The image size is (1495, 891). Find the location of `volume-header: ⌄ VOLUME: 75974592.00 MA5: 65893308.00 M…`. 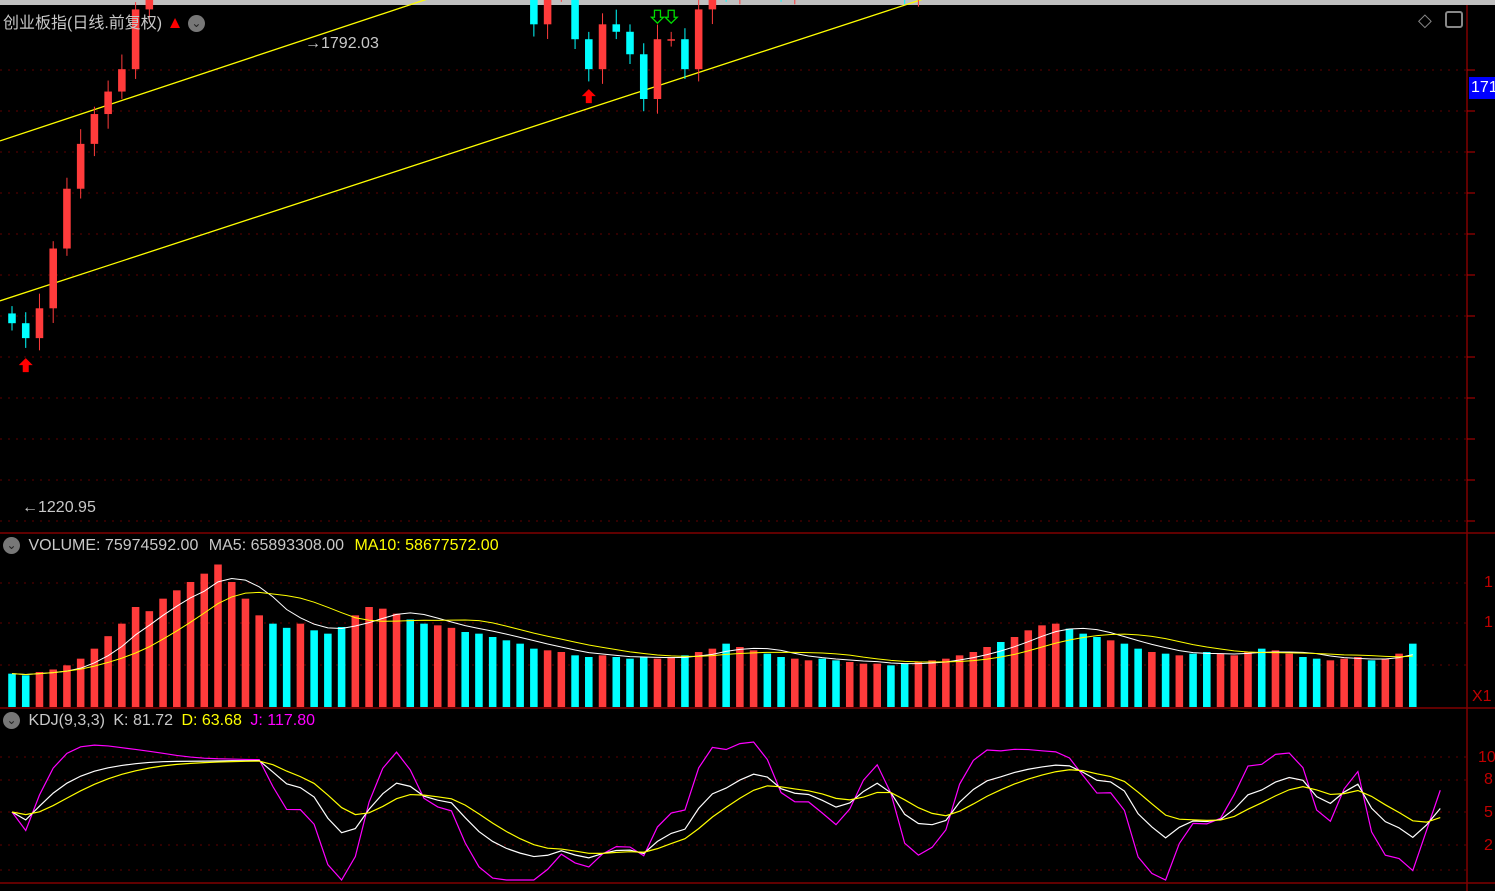

volume-header: ⌄ VOLUME: 75974592.00 MA5: 65893308.00 M… is located at coordinates (251, 546).